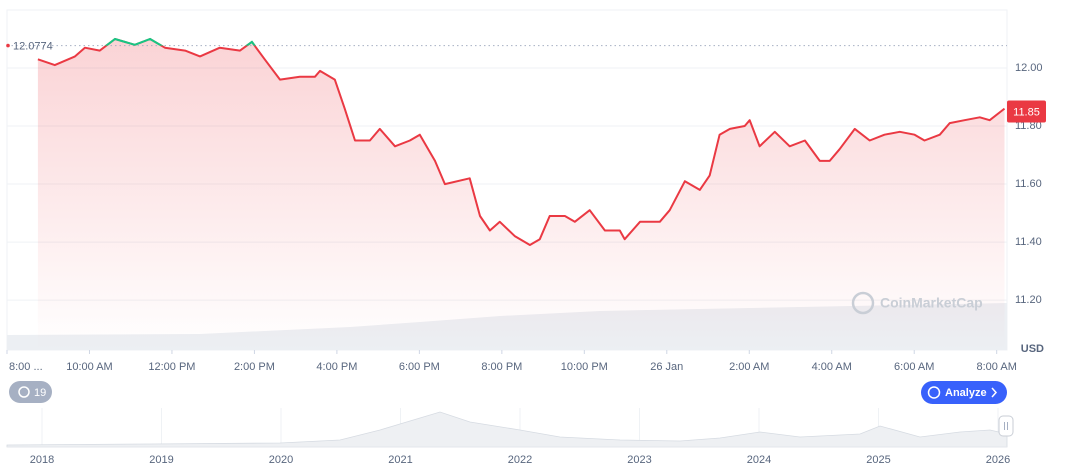 The height and width of the screenshot is (470, 1072). Describe the element at coordinates (749, 367) in the screenshot. I see `x-tick-label: 2:00 AM` at that location.